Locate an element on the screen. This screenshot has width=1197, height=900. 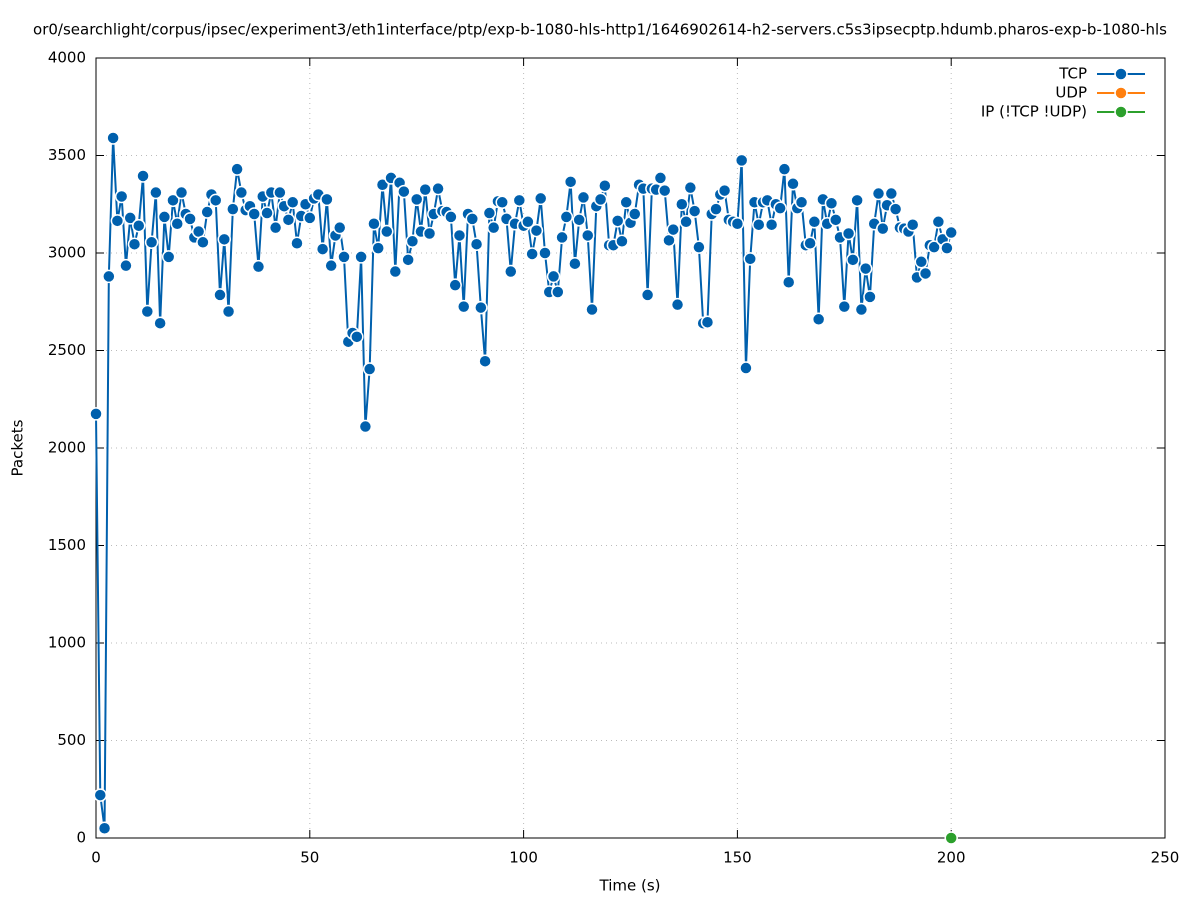
legend-label: UDP is located at coordinates (1071, 93).